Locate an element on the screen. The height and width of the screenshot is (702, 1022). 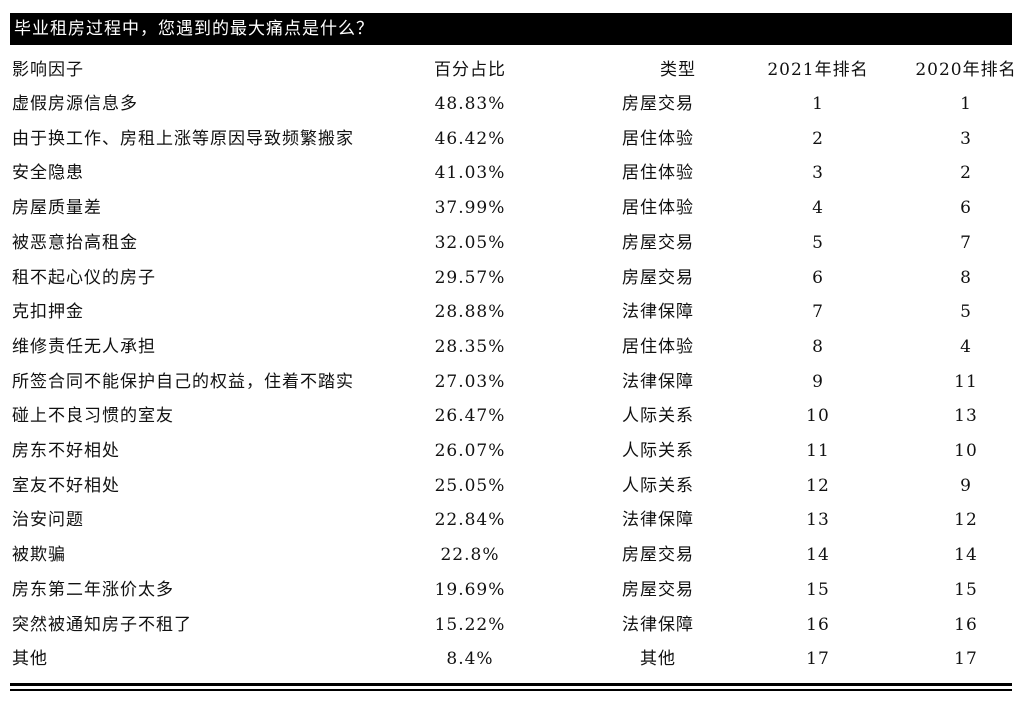
cell-factor: 室友不好相处 is located at coordinates (66, 485).